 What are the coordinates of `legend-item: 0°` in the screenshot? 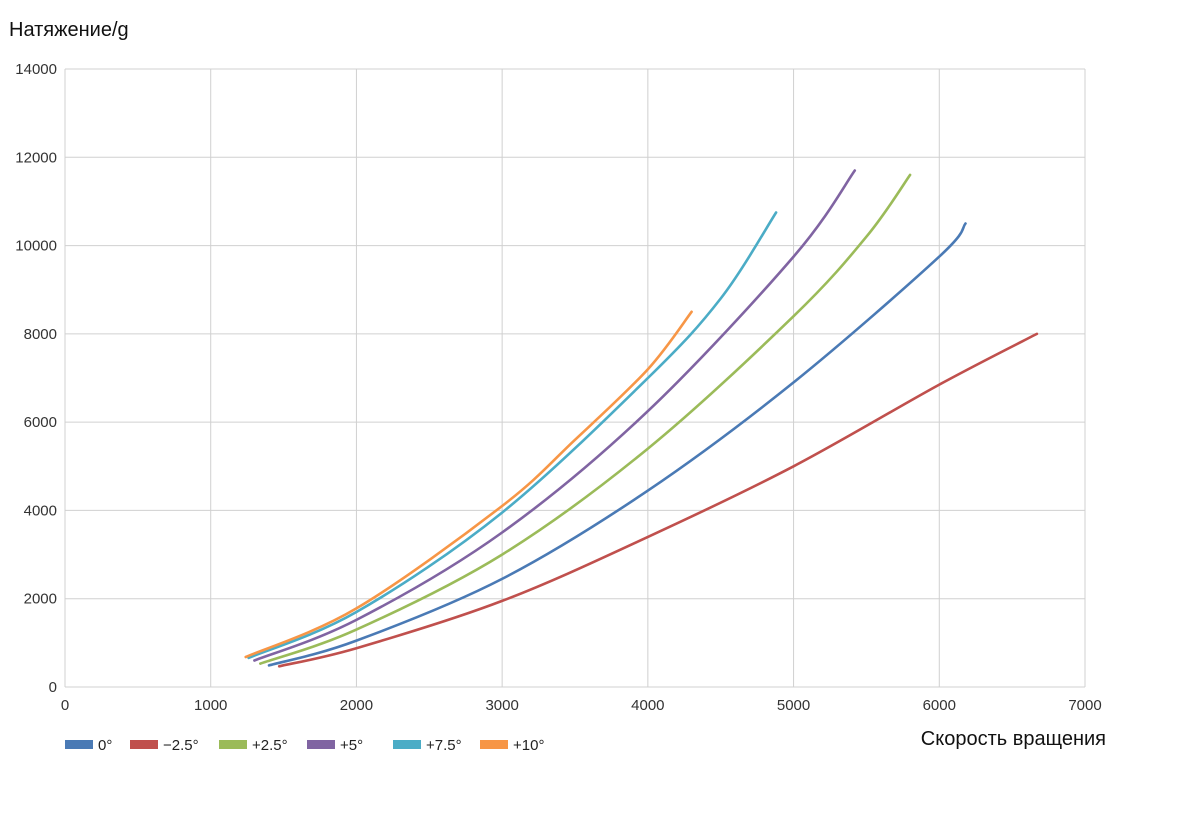 It's located at (88, 745).